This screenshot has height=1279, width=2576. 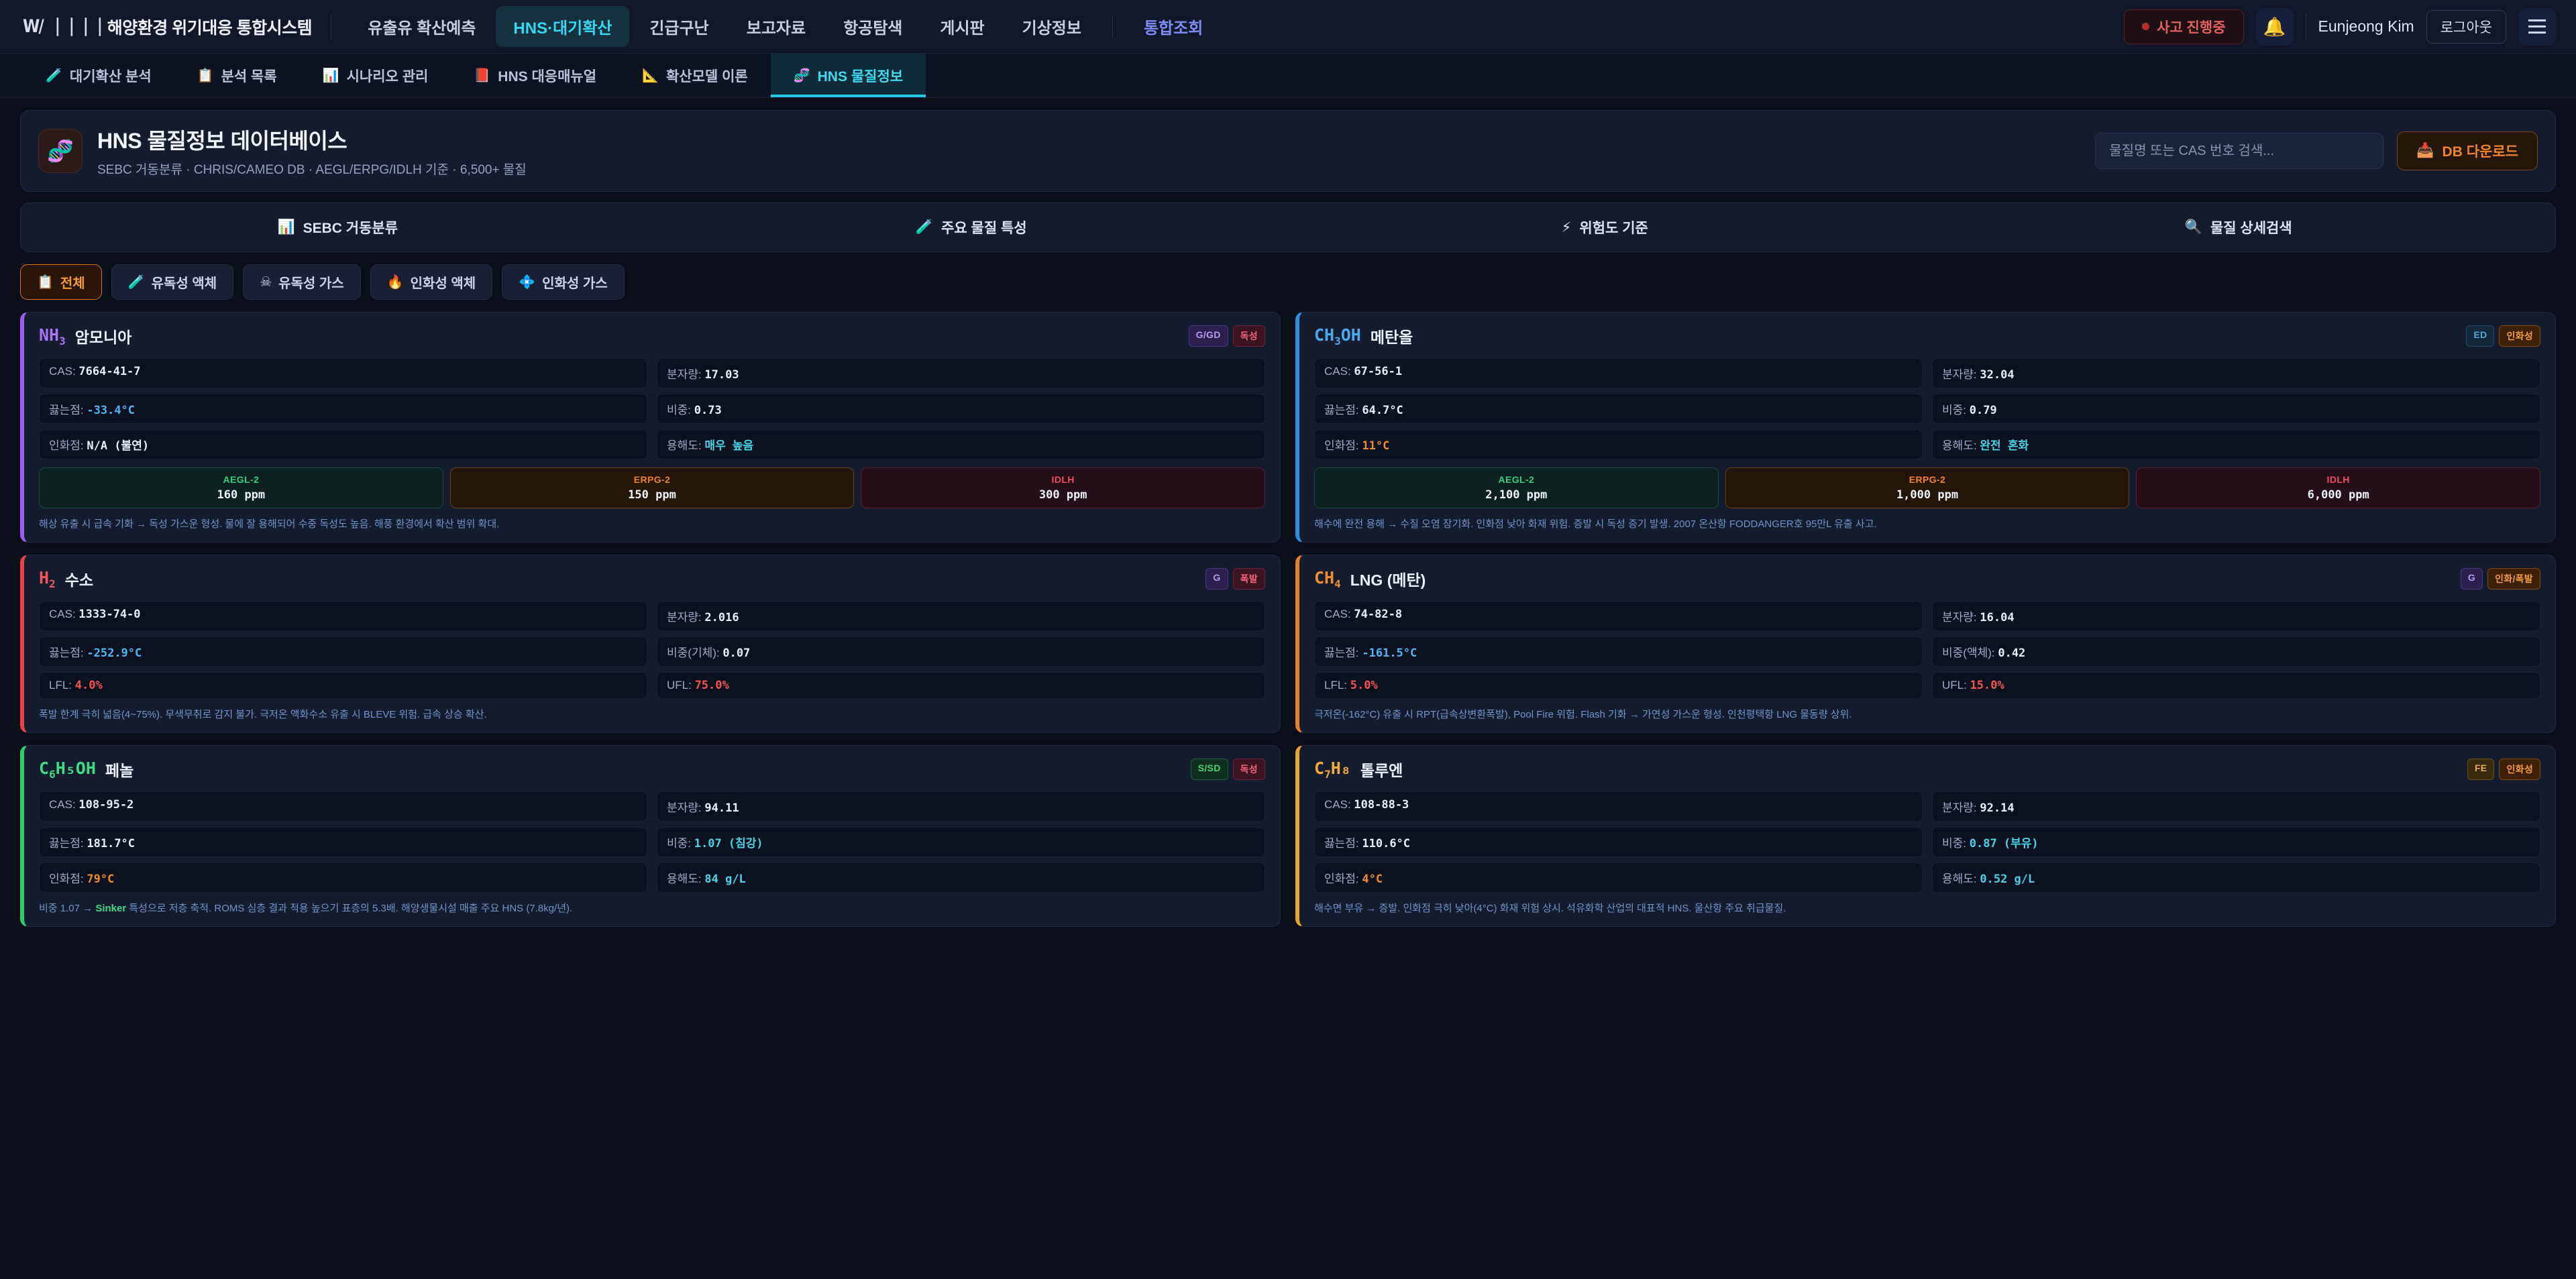 I want to click on property-value: 0.52 g/L, so click(x=2007, y=880).